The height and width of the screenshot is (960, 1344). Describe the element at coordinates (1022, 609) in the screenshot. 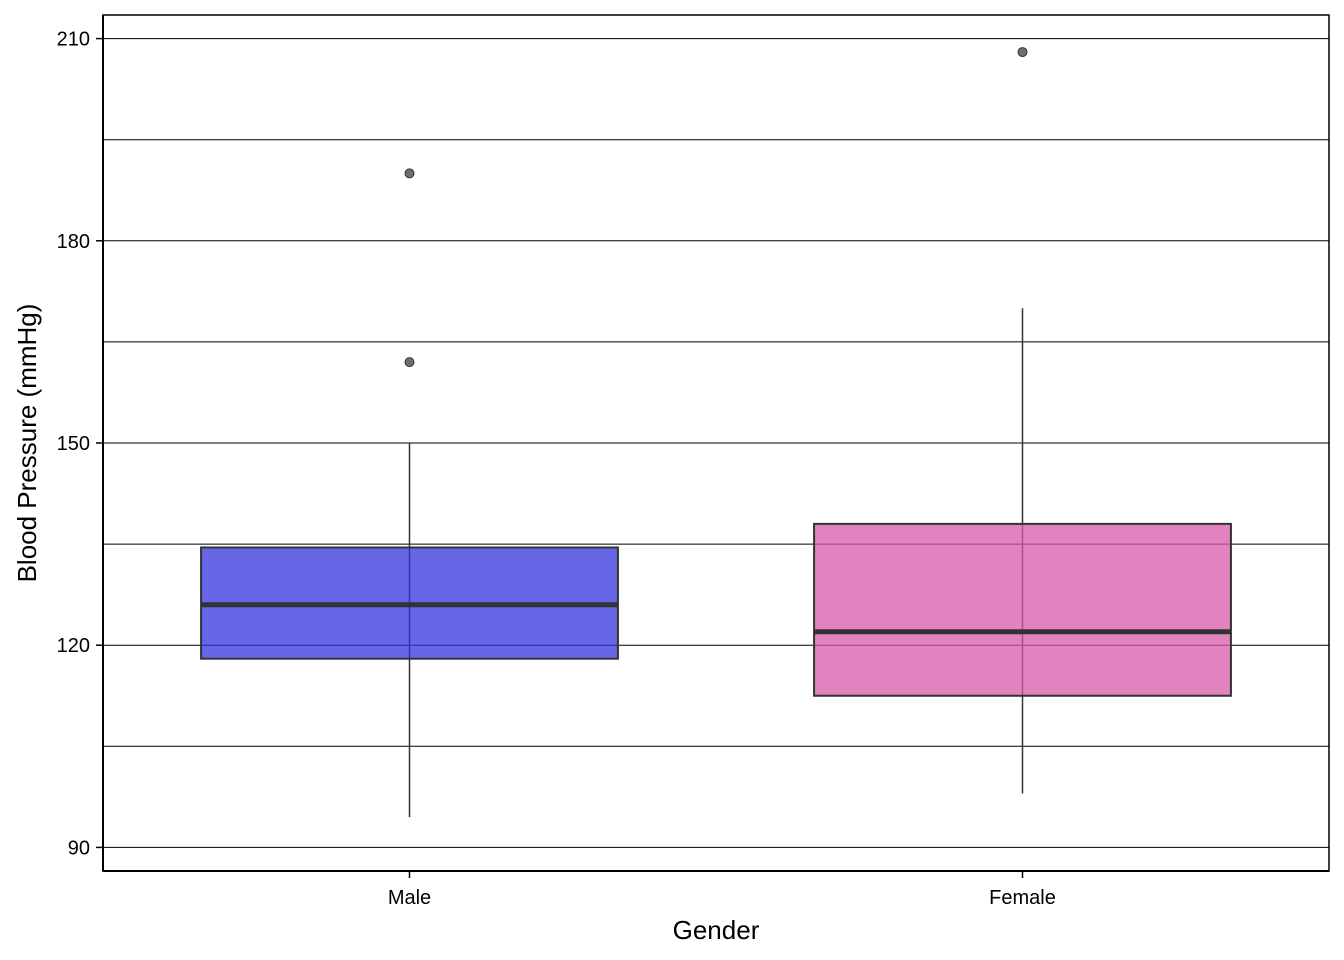

I see `female-box` at that location.